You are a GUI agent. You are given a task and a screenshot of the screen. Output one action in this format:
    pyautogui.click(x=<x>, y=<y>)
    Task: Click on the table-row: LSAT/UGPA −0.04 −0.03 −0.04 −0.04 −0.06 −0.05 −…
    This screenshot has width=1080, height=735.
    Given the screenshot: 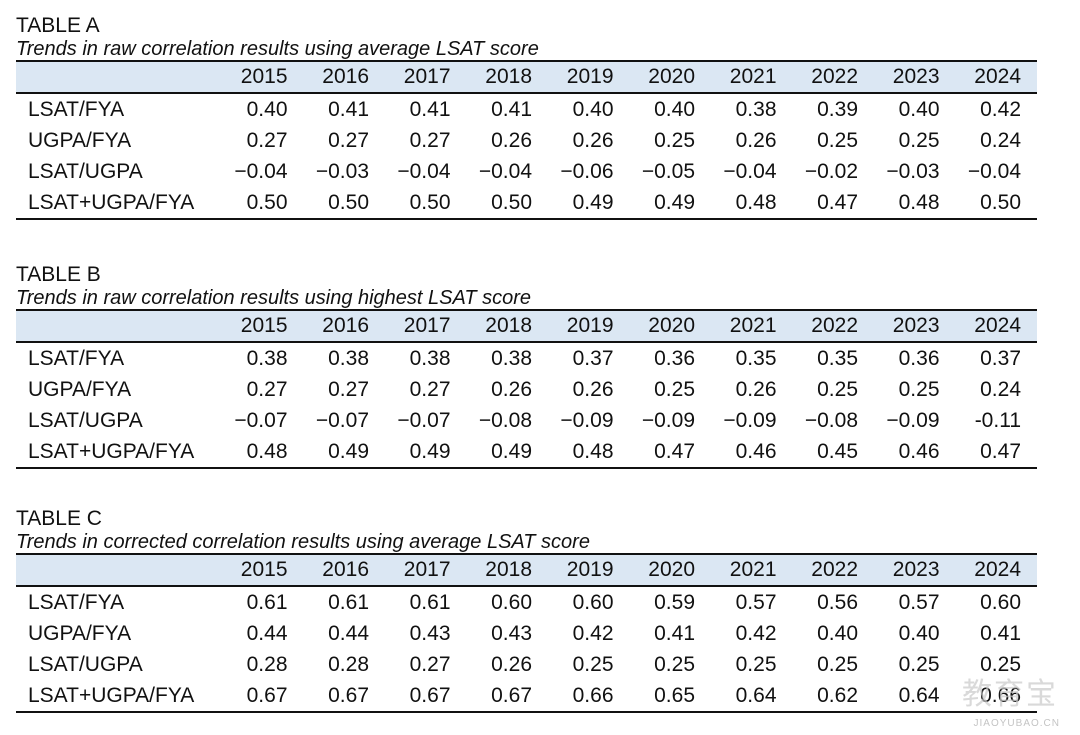 What is the action you would take?
    pyautogui.click(x=526, y=171)
    